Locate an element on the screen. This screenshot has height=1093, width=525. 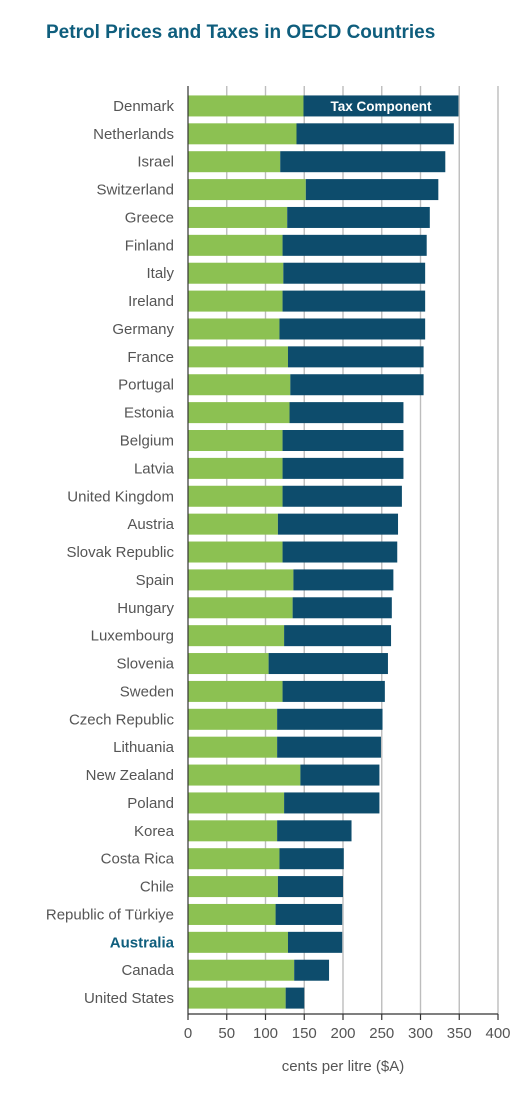
category-label: Spain is located at coordinates (155, 580).